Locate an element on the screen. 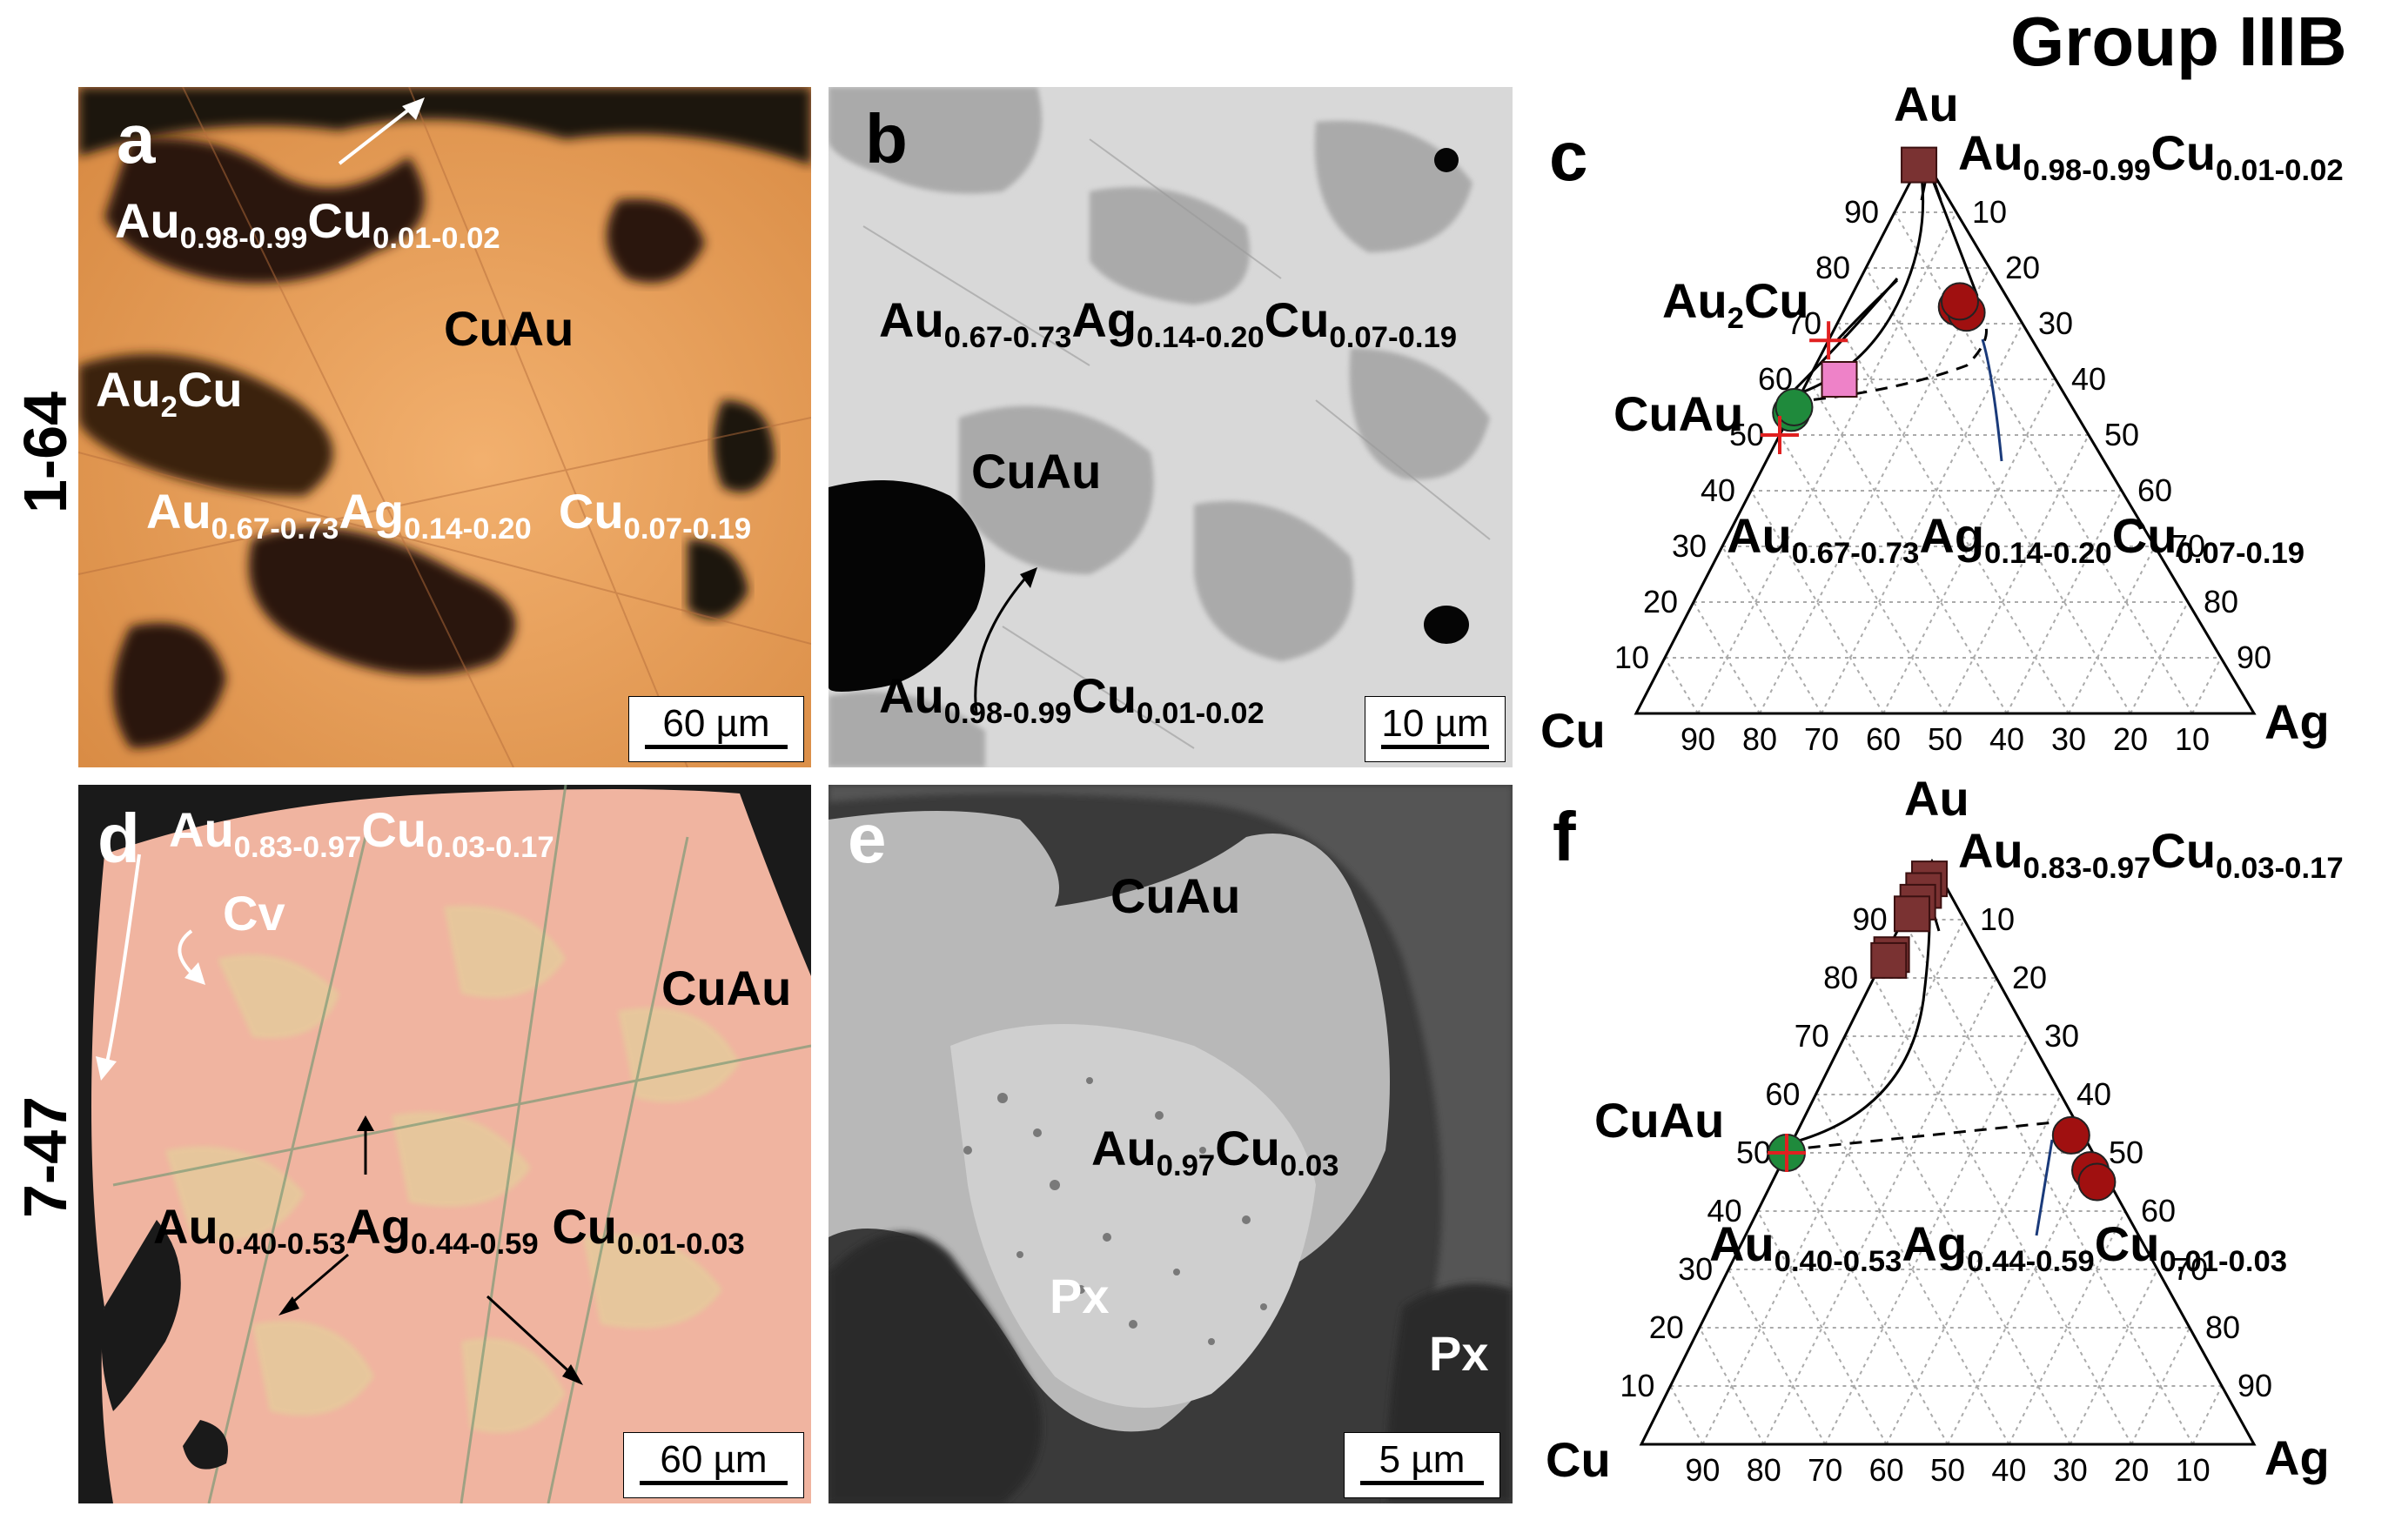 Image resolution: width=2395 pixels, height=1540 pixels. tick-bottom-80: 80 is located at coordinates (1759, 739).